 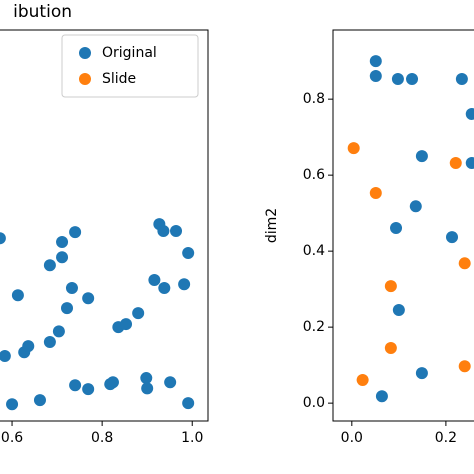 I want to click on y-tick-label: 0.6, so click(x=314, y=175).